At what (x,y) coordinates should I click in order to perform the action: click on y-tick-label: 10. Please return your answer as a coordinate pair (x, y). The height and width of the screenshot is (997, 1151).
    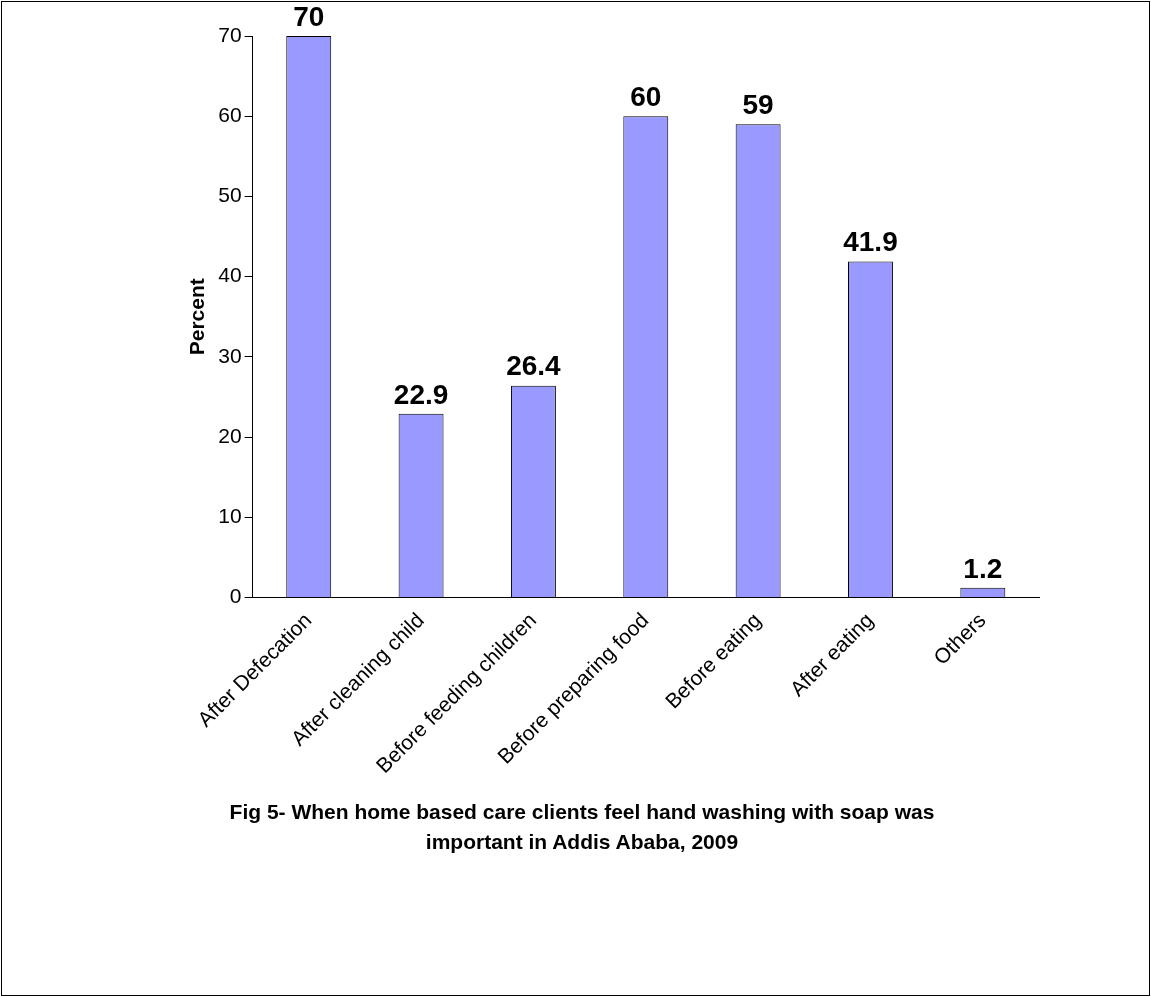
    Looking at the image, I should click on (230, 516).